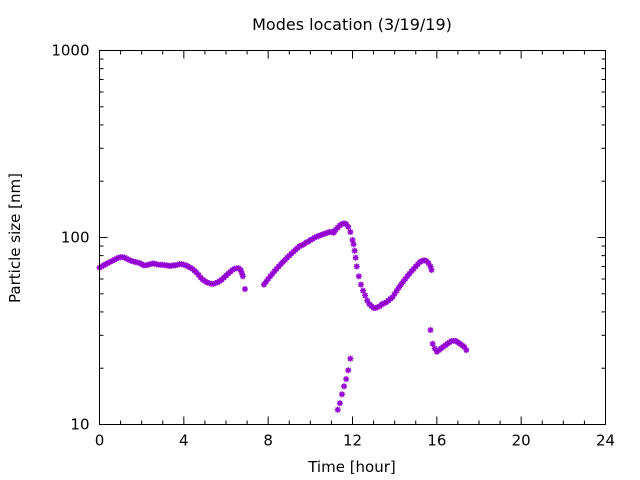  What do you see at coordinates (79, 425) in the screenshot?
I see `y-tick-label: 10` at bounding box center [79, 425].